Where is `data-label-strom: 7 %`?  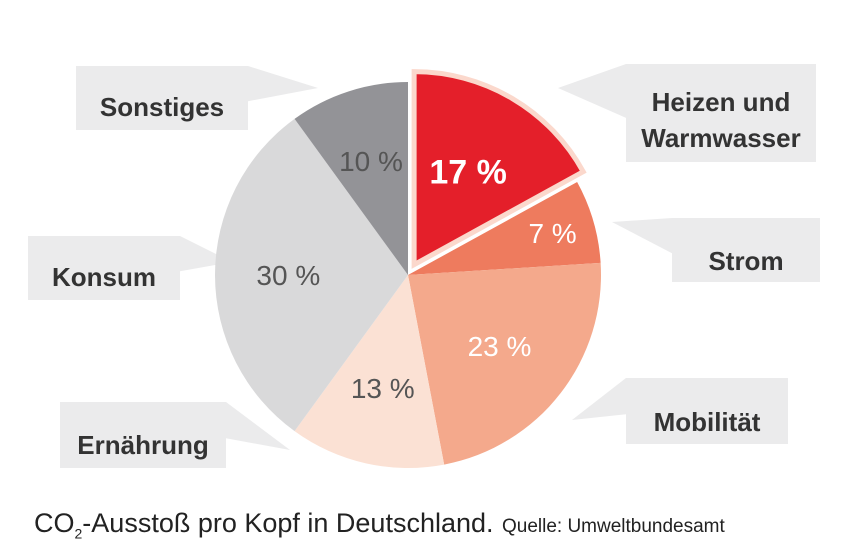
data-label-strom: 7 % is located at coordinates (552, 233).